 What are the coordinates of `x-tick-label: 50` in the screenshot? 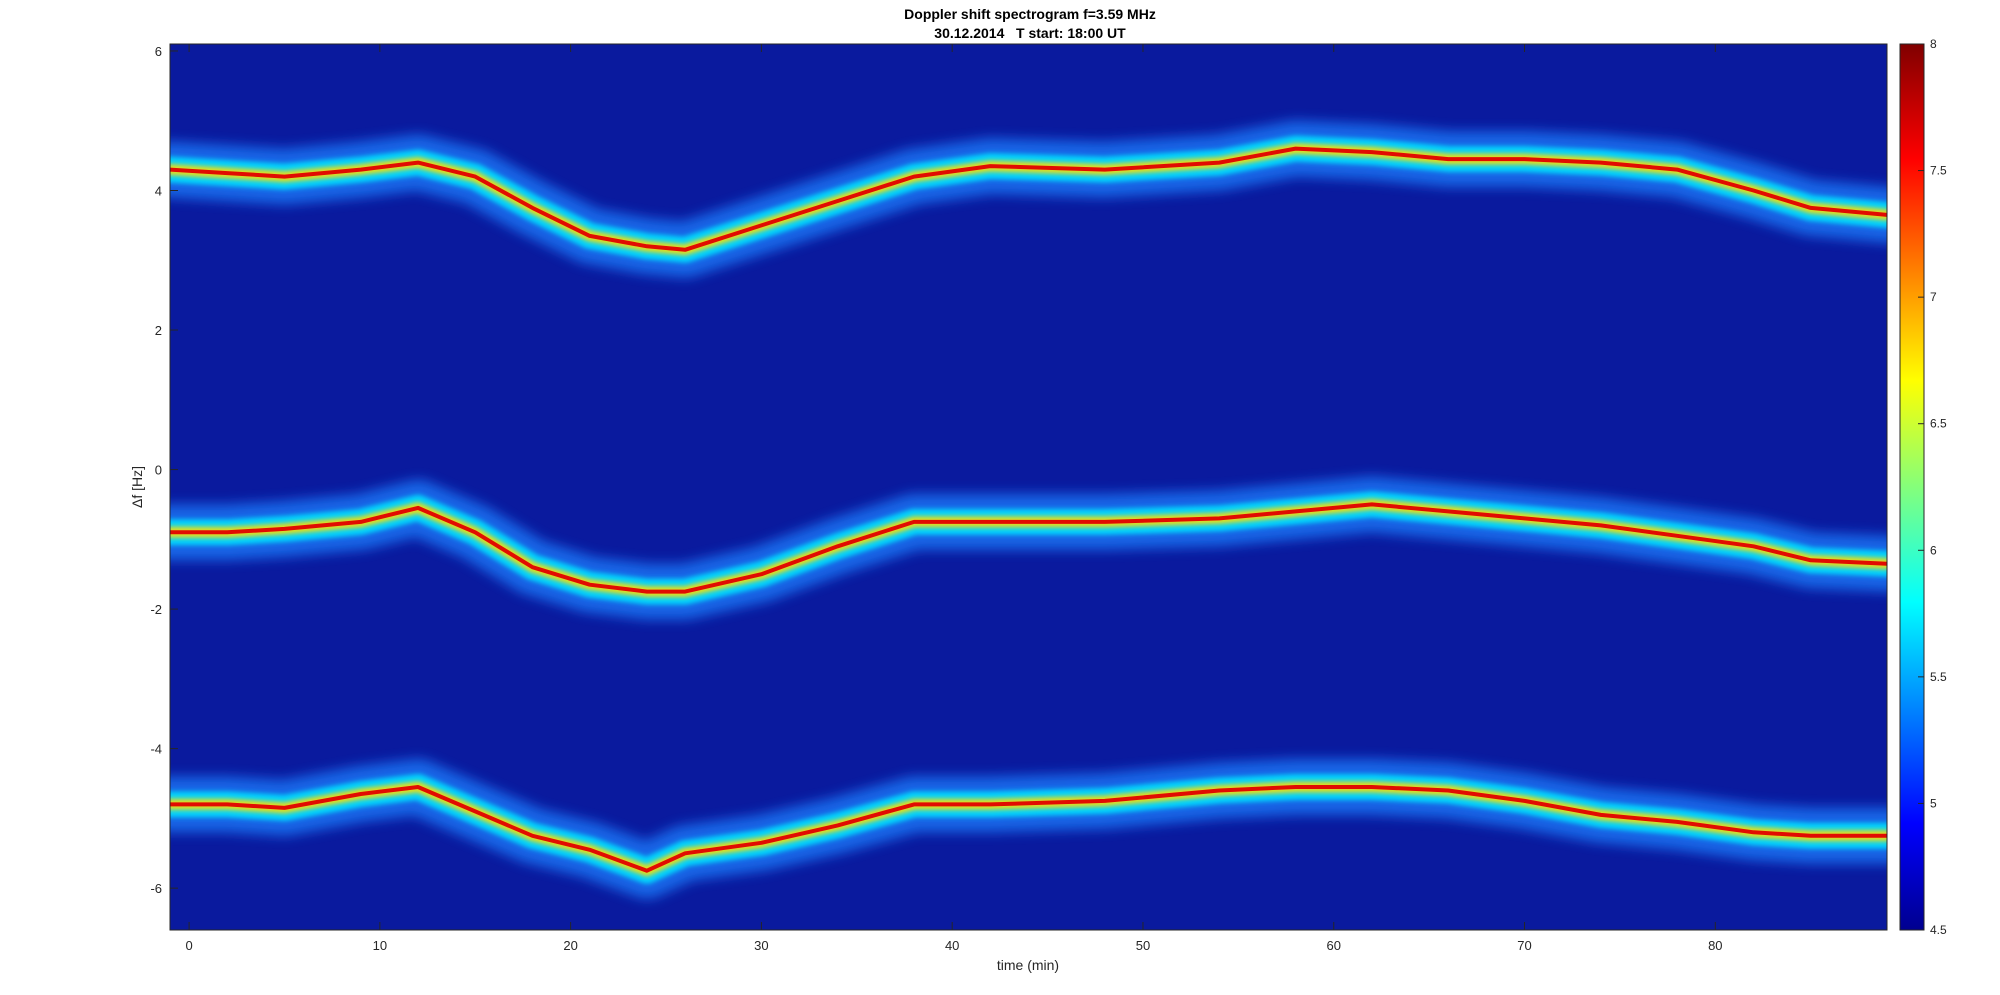 It's located at (1143, 945).